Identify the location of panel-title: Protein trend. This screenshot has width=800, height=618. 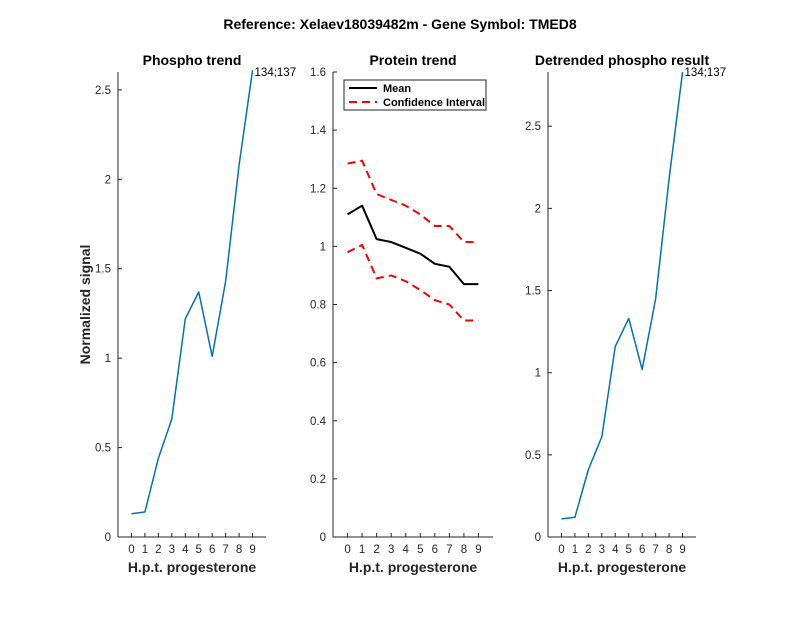
(412, 60).